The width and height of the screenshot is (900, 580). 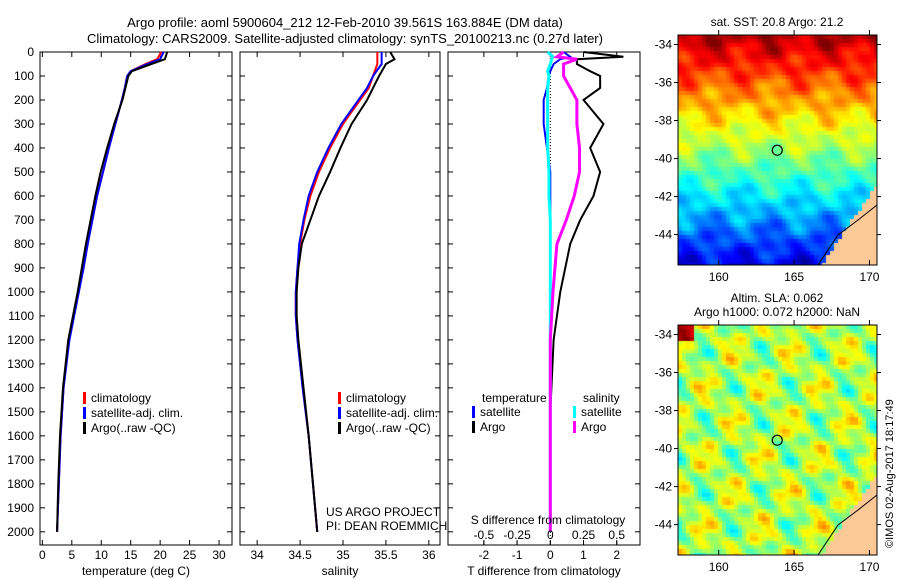 What do you see at coordinates (24, 268) in the screenshot?
I see `y-tick-label: 900` at bounding box center [24, 268].